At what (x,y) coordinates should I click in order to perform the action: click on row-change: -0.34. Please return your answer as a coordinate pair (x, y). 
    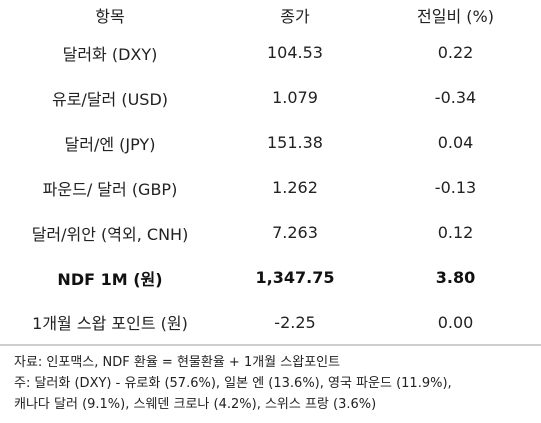
    Looking at the image, I should click on (455, 97).